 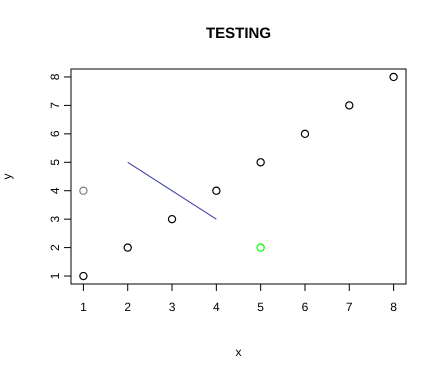 I want to click on x-tick-label: 3, so click(x=172, y=307).